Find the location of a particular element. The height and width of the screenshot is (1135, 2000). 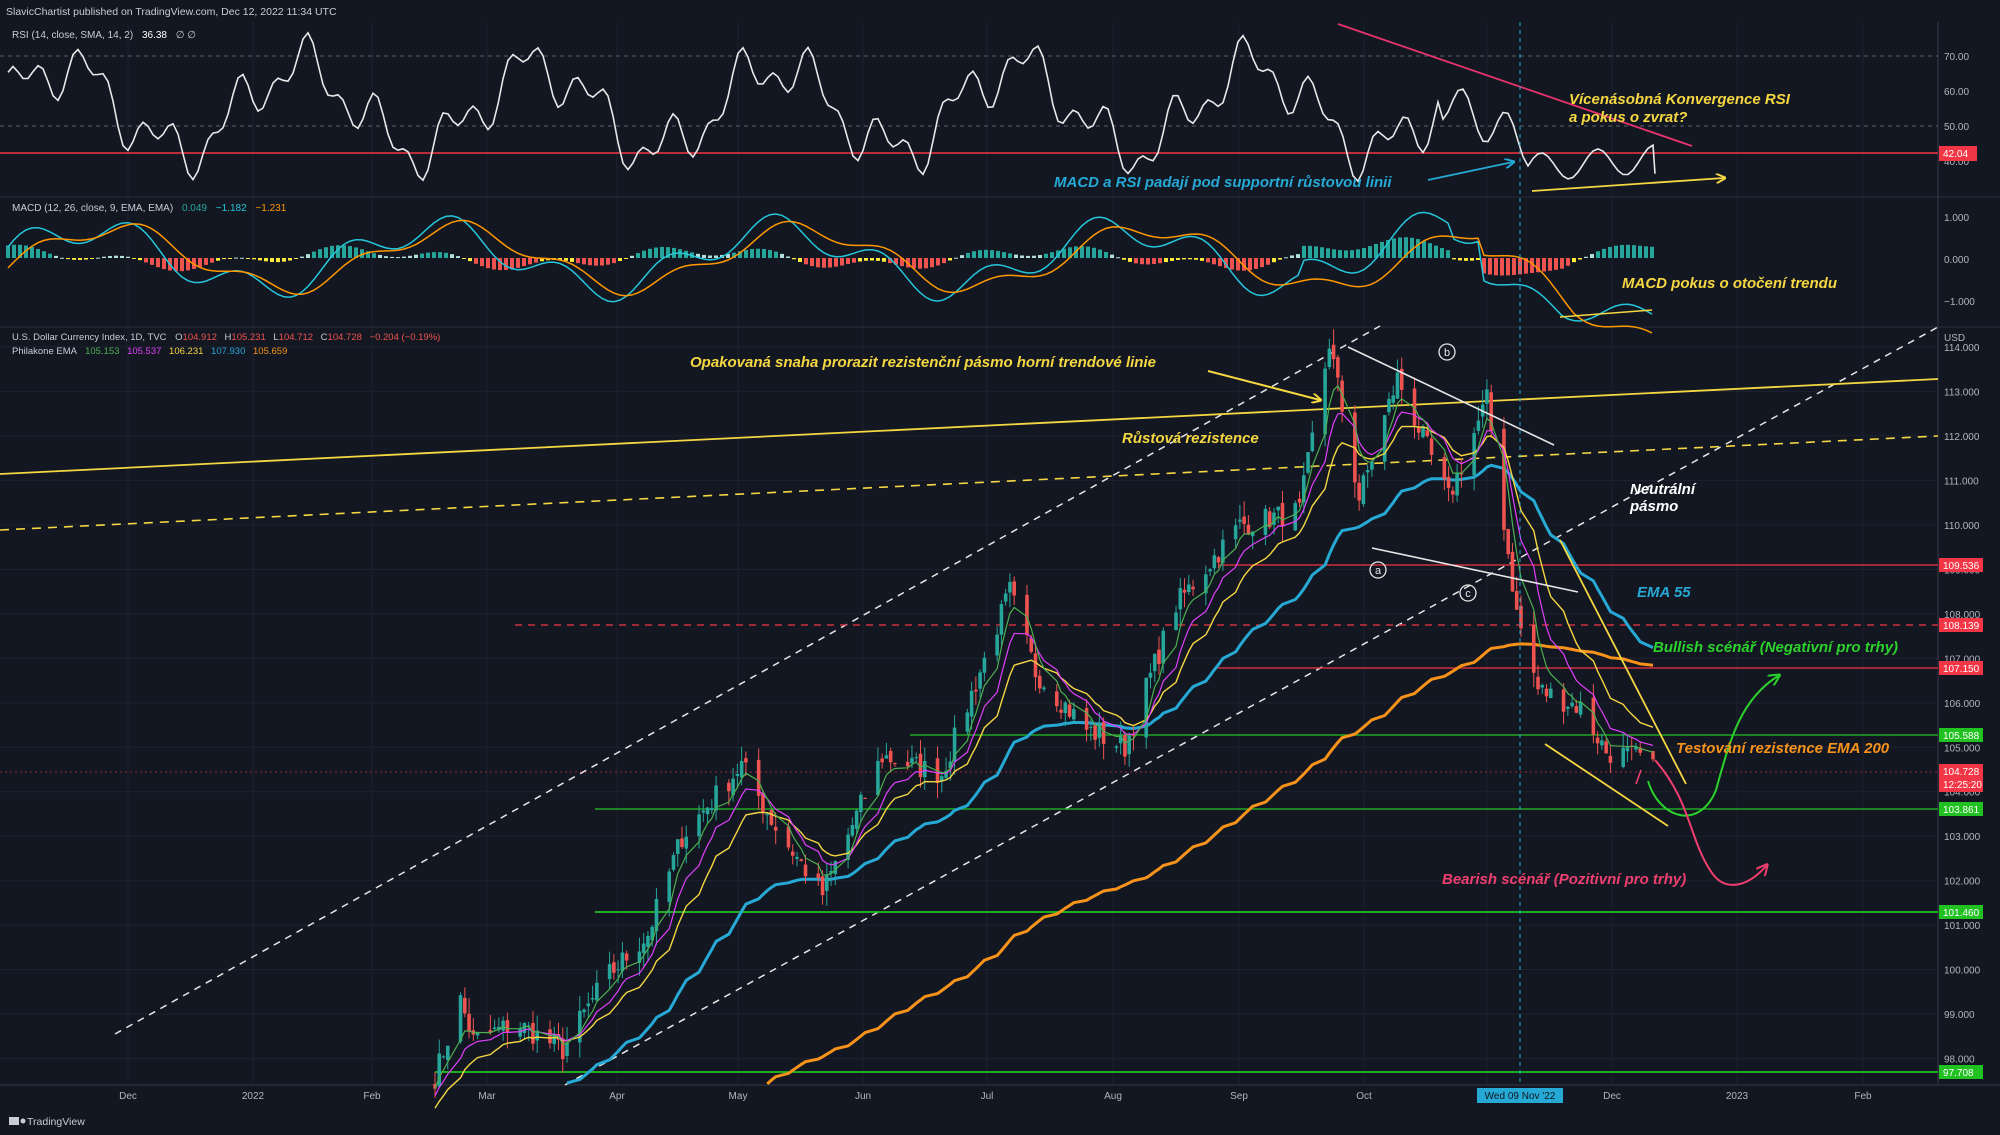

cursor-date-badge is located at coordinates (1520, 1095).